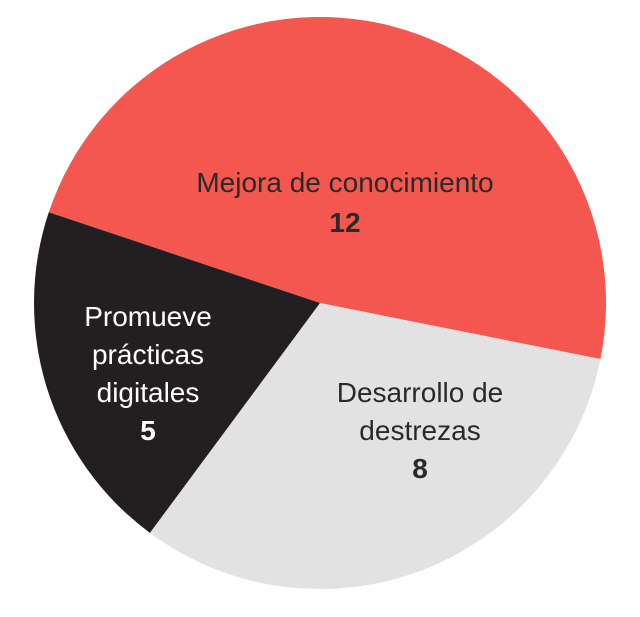 This screenshot has height=617, width=640. What do you see at coordinates (344, 202) in the screenshot?
I see `slice-label-0: Mejora de conocimiento 12` at bounding box center [344, 202].